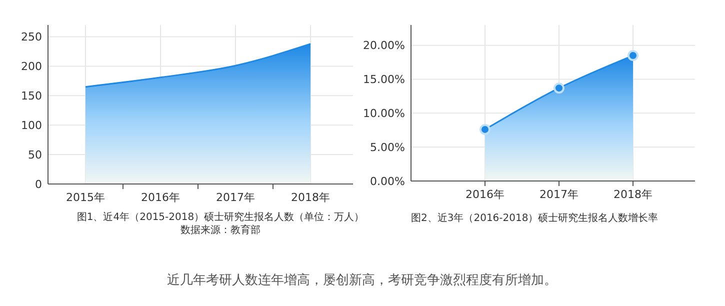 The height and width of the screenshot is (306, 725). Describe the element at coordinates (31, 96) in the screenshot. I see `y-tick-label: 150` at that location.